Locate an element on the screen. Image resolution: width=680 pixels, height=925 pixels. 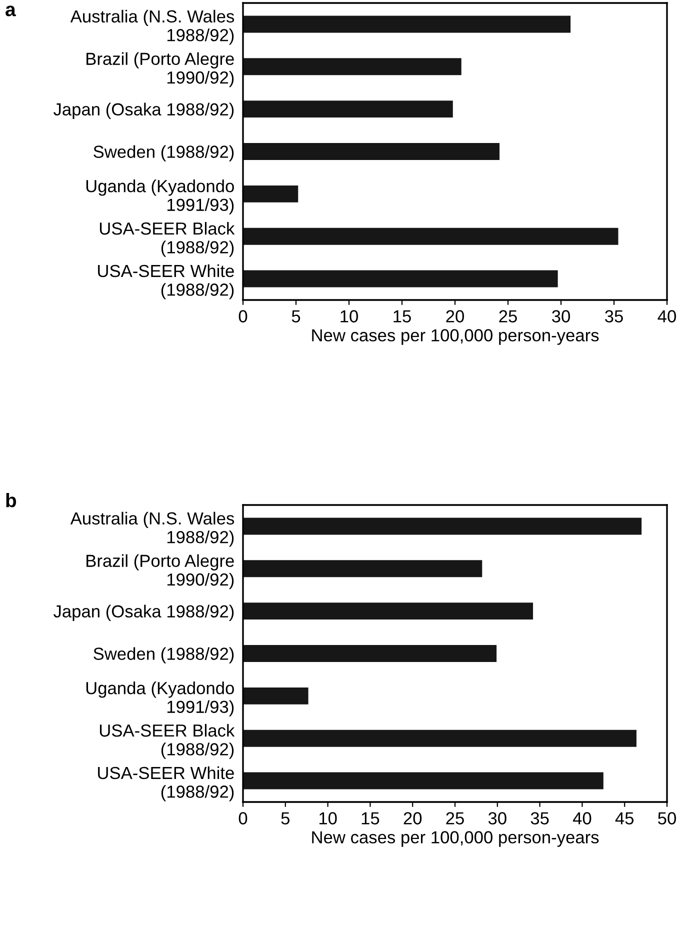
x-tick-label: 45 is located at coordinates (624, 818).